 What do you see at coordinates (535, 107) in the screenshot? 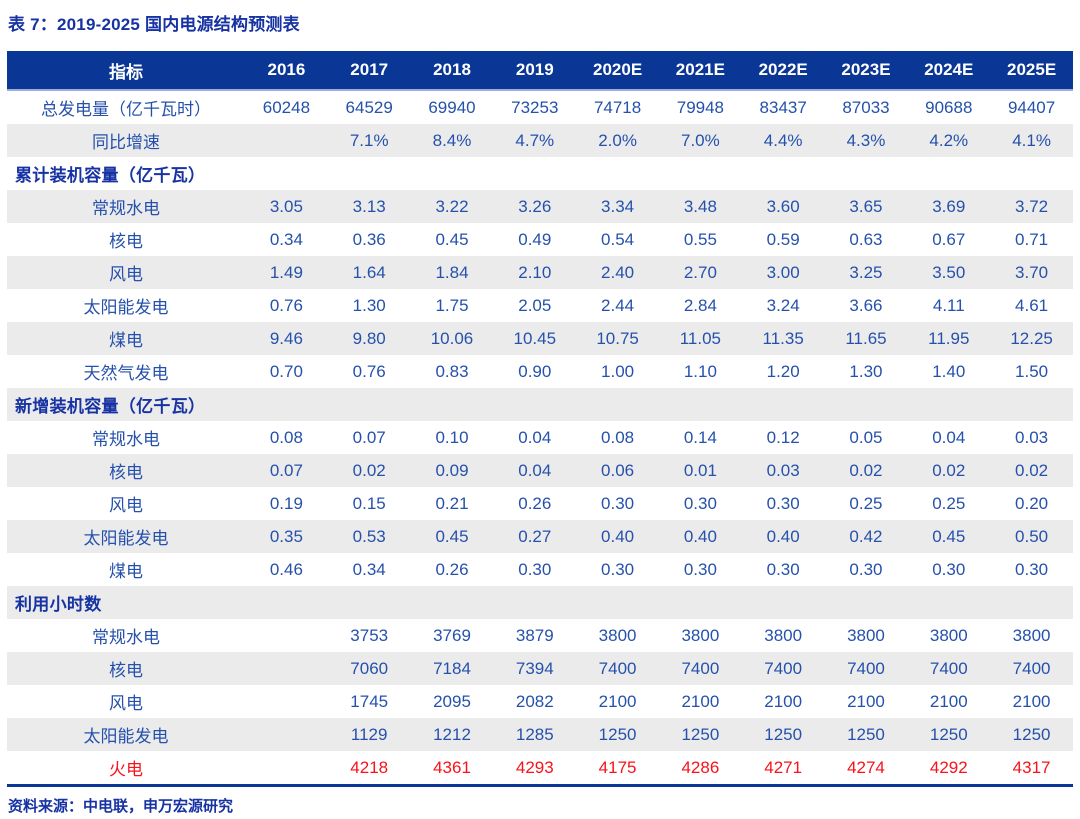
I see `cell-value: 73253` at bounding box center [535, 107].